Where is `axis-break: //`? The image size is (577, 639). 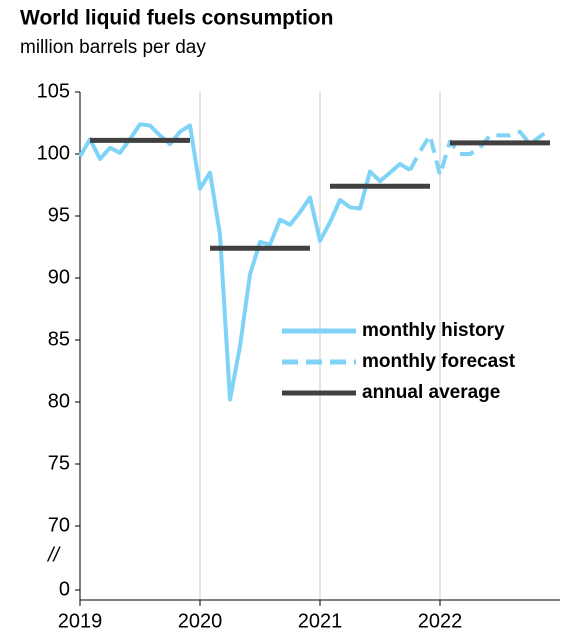 axis-break: // is located at coordinates (54, 555).